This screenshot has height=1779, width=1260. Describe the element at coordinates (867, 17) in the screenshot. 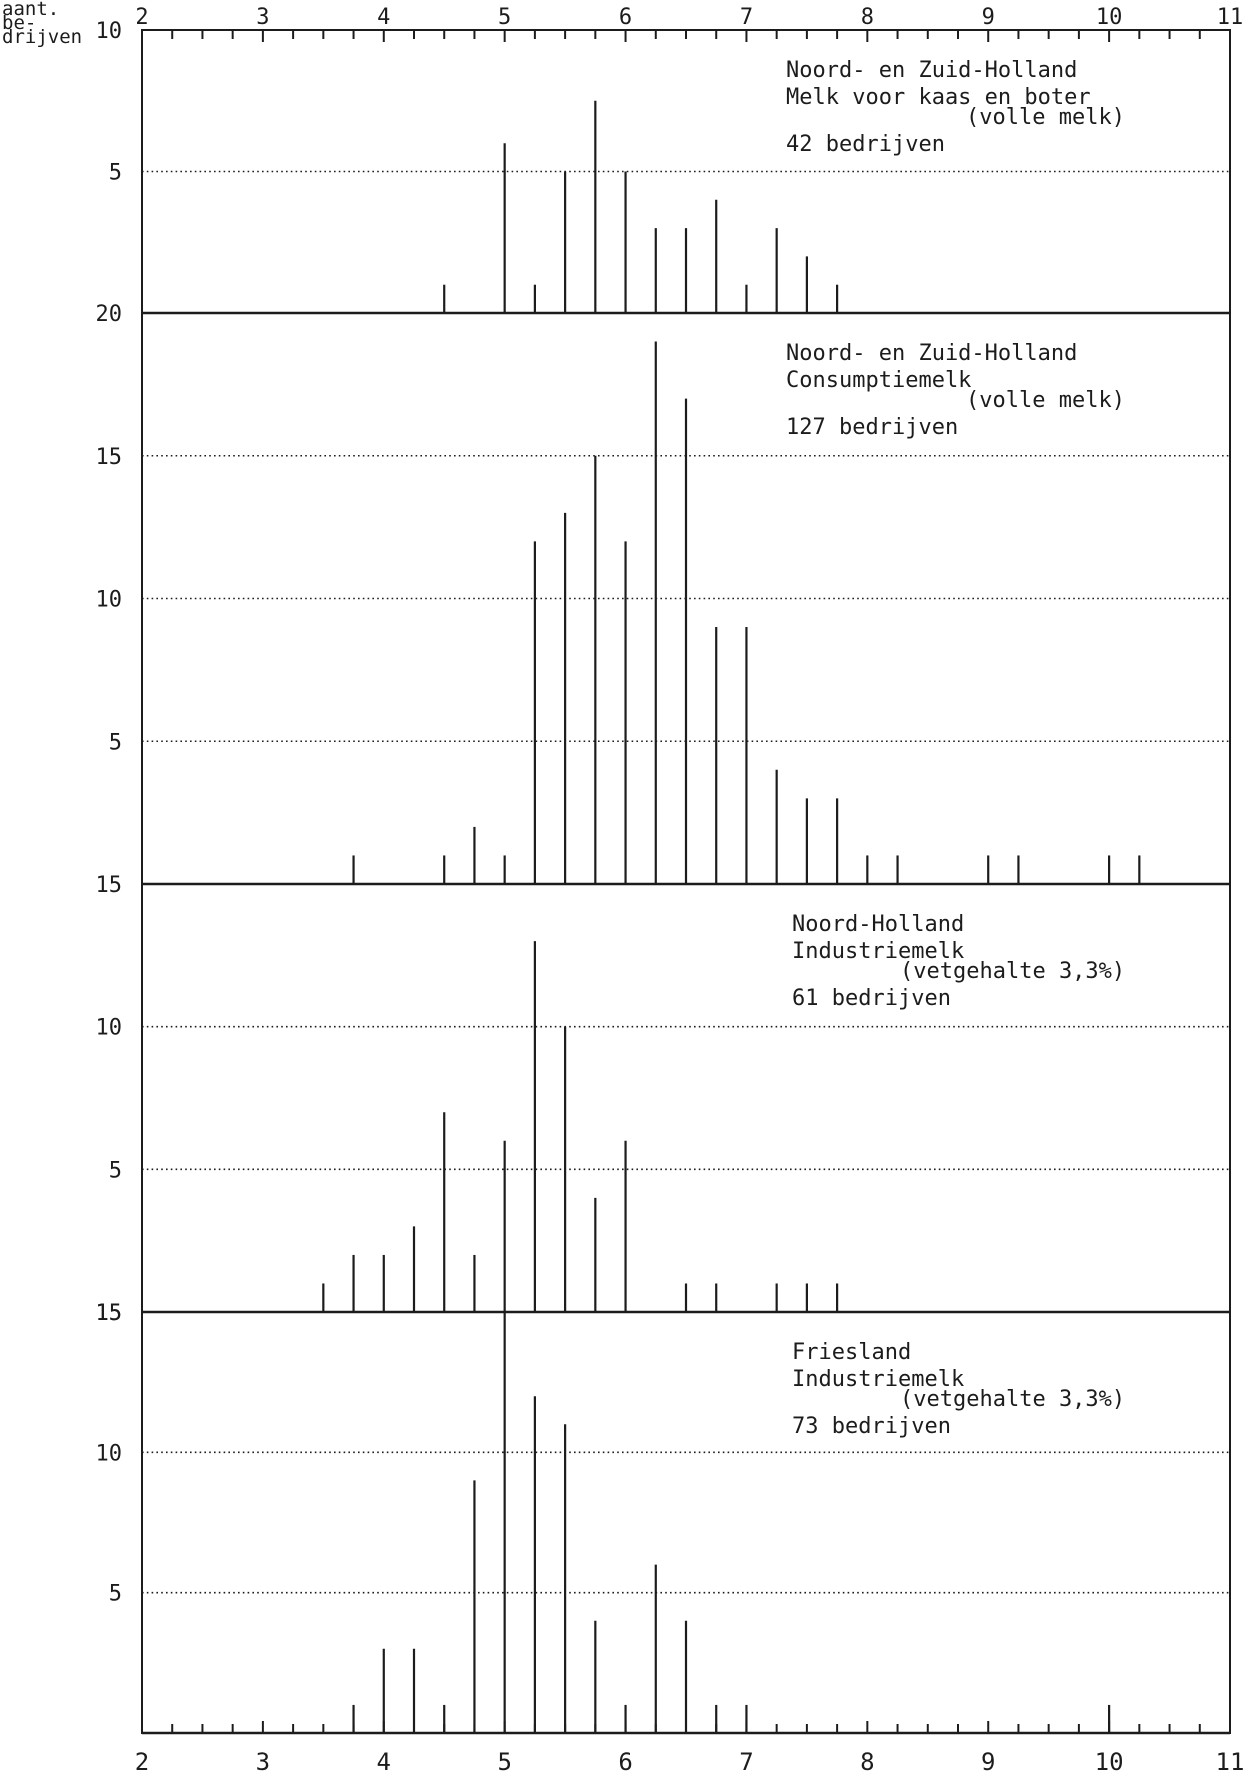

I see `x-tick-label-top: 8` at that location.